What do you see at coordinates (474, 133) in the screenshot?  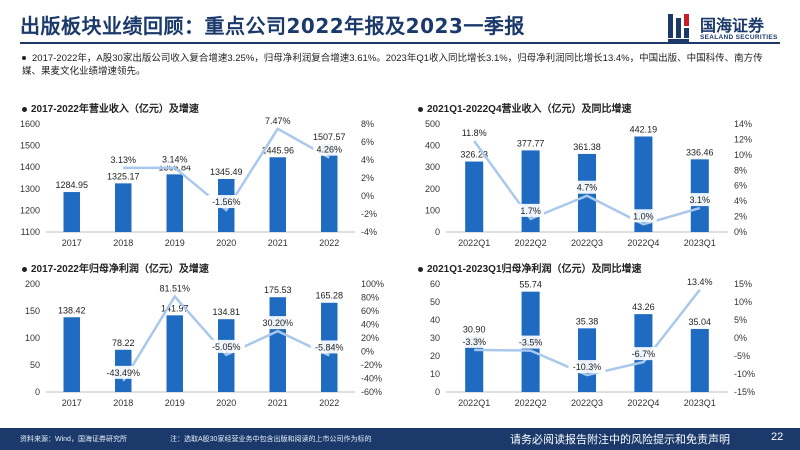 I see `growth-value-label: 11.8%` at bounding box center [474, 133].